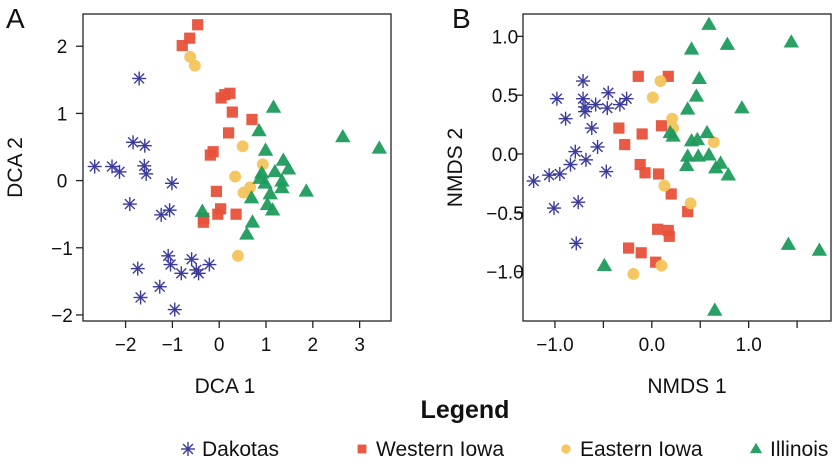 Image resolution: width=833 pixels, height=469 pixels. I want to click on series-illinois, so click(290, 169).